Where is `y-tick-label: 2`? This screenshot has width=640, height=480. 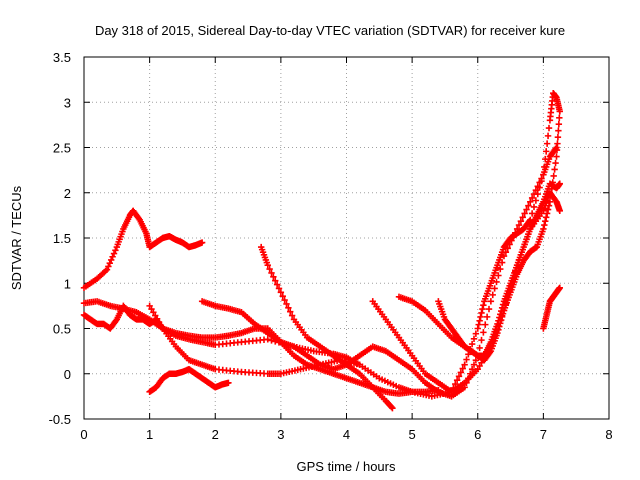
y-tick-label: 2 is located at coordinates (67, 193).